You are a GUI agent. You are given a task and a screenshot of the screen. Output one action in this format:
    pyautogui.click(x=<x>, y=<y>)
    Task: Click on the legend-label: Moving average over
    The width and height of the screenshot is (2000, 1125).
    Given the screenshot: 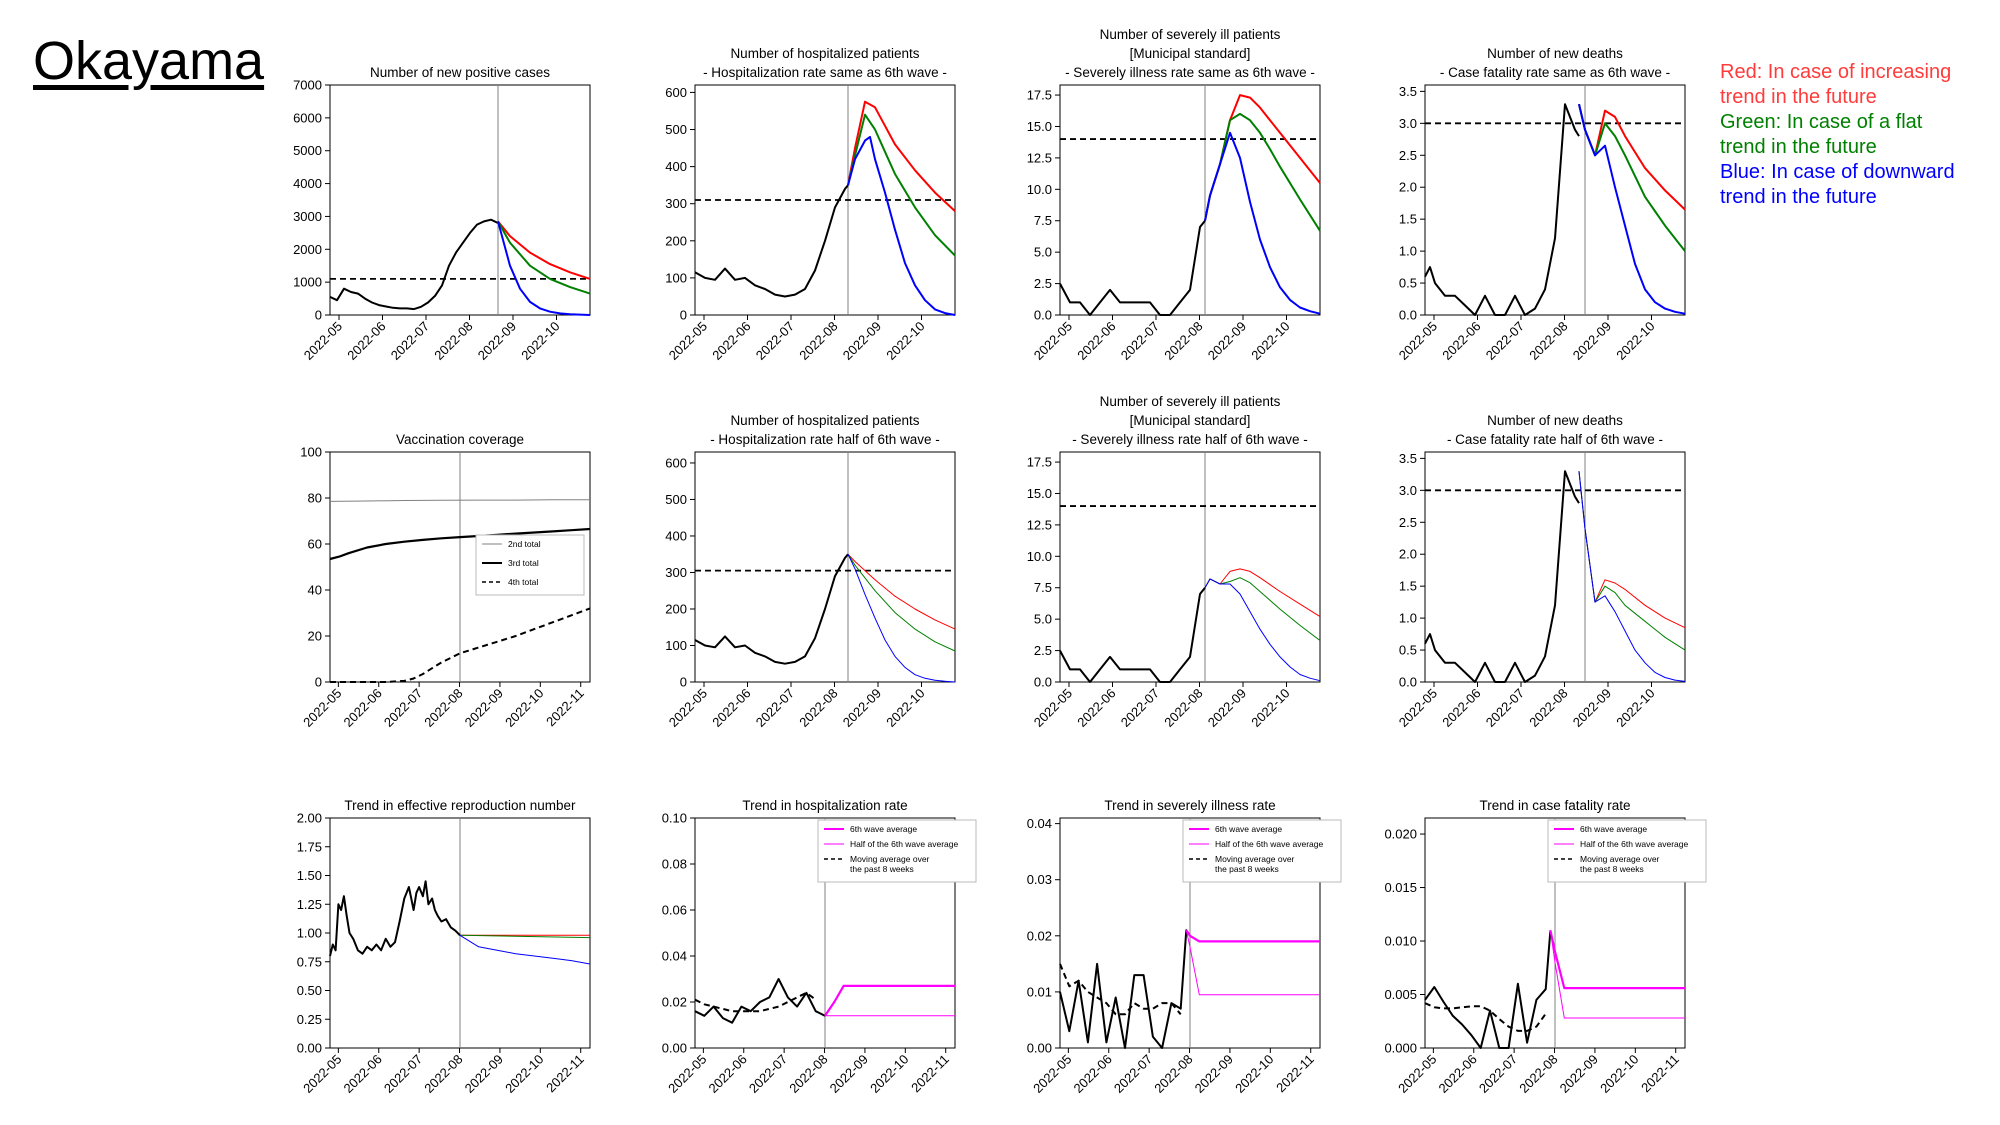 What is the action you would take?
    pyautogui.click(x=890, y=859)
    